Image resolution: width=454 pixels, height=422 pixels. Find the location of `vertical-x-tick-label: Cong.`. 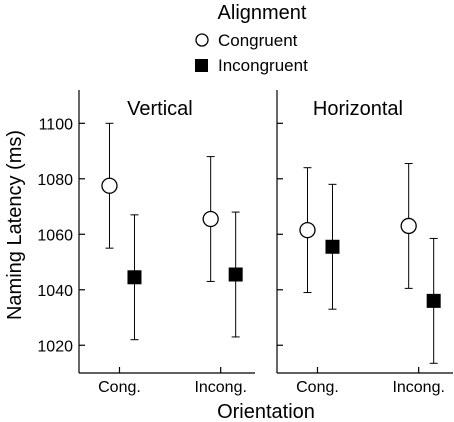

vertical-x-tick-label: Cong. is located at coordinates (119, 387).